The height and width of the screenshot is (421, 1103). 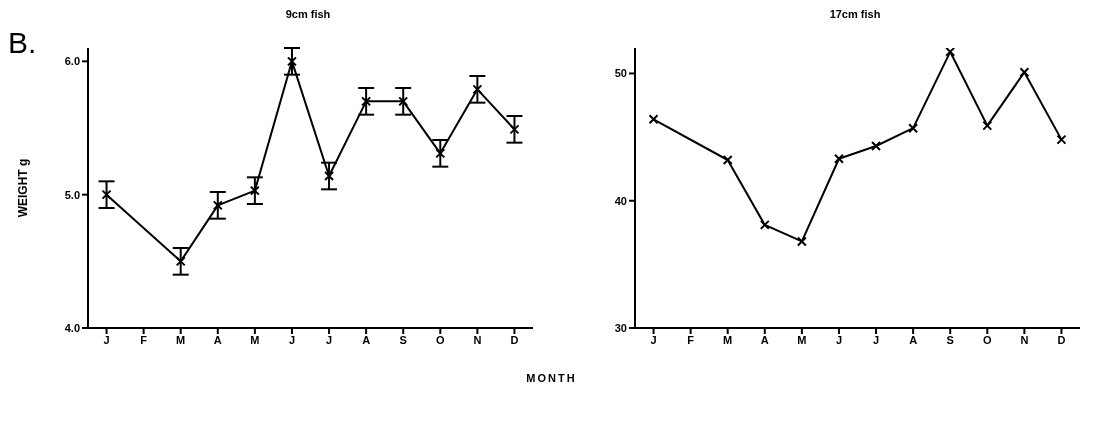 What do you see at coordinates (22, 43) in the screenshot?
I see `text: B.` at bounding box center [22, 43].